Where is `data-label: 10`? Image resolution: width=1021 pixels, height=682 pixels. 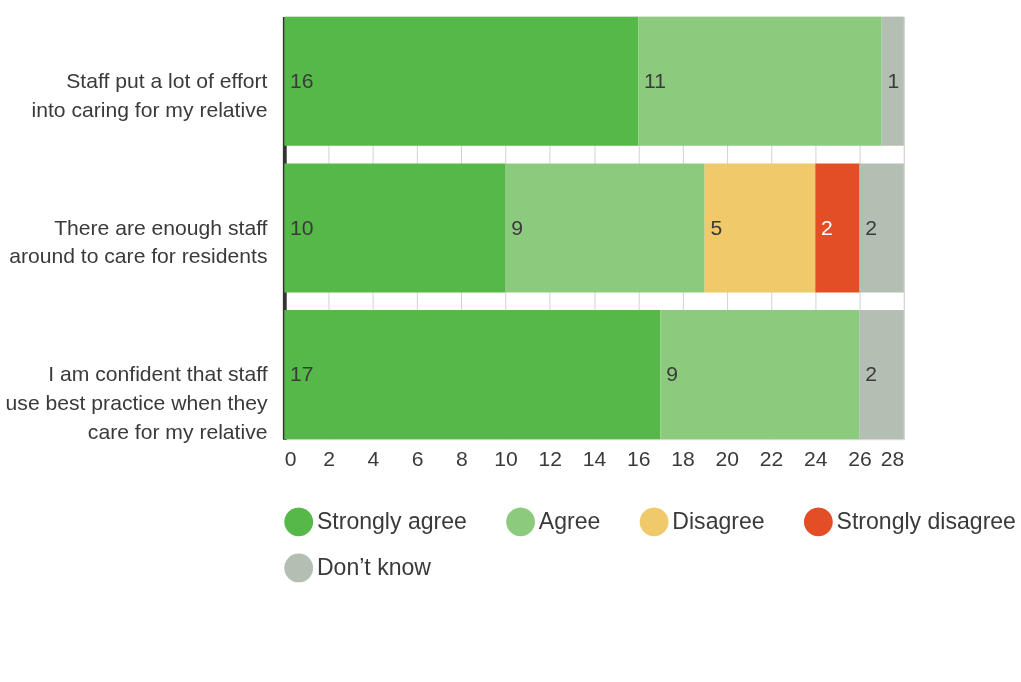 data-label: 10 is located at coordinates (302, 227).